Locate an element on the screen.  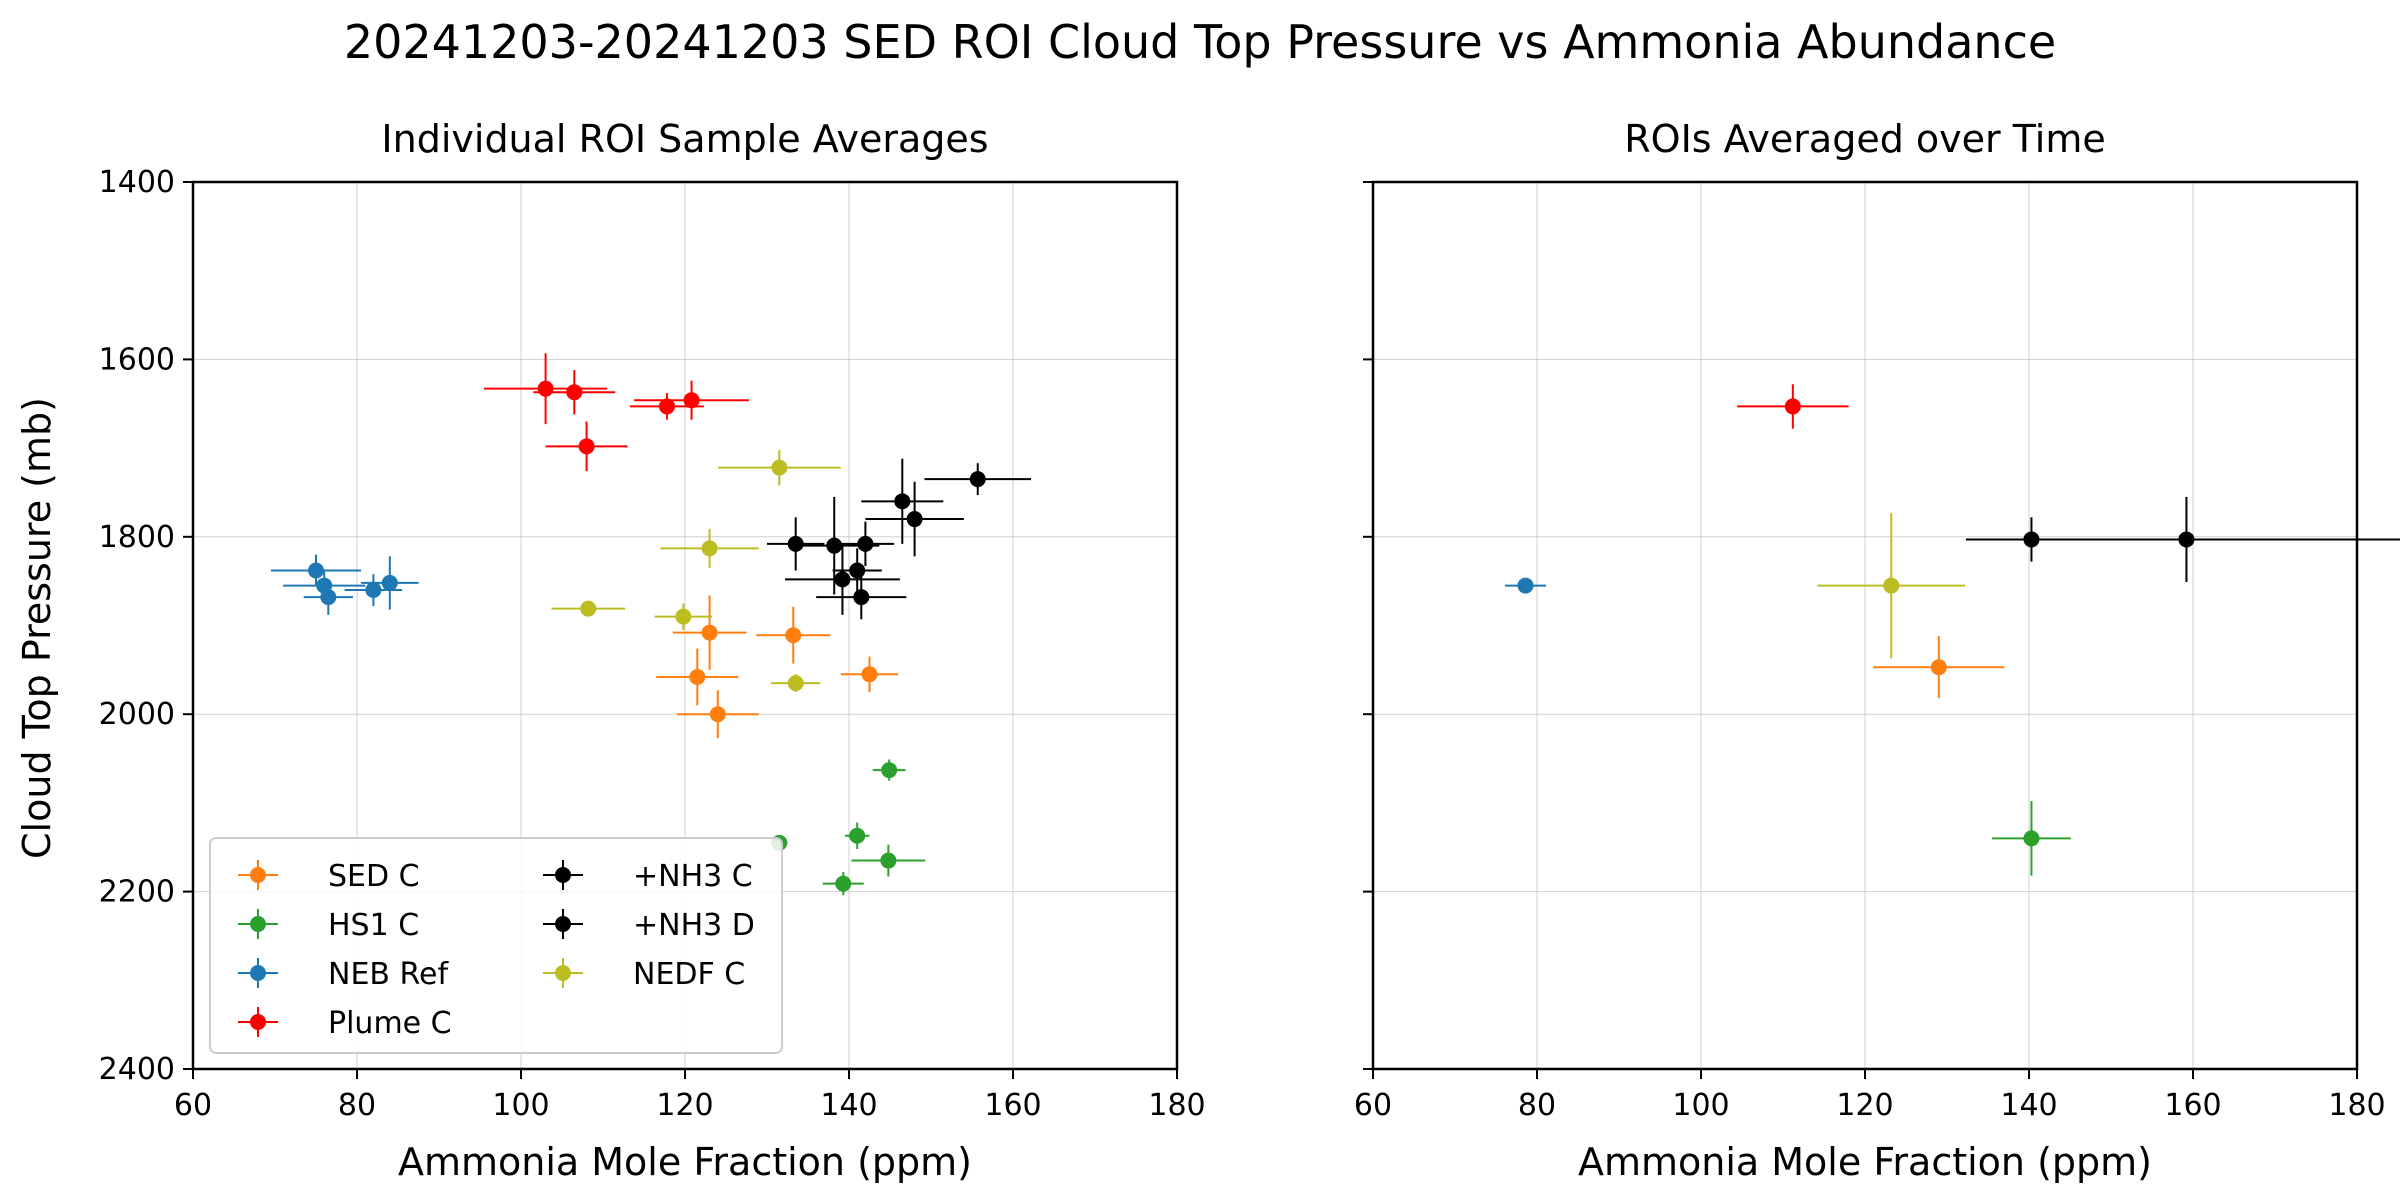
legend-label: +NH3 C is located at coordinates (693, 876).